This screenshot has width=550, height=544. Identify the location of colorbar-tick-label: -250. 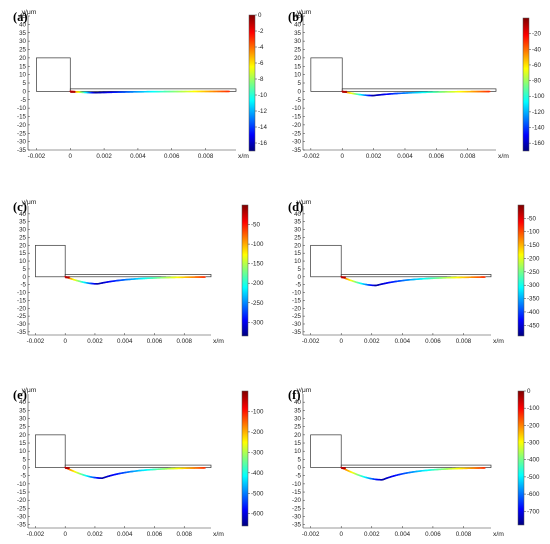
(257, 303).